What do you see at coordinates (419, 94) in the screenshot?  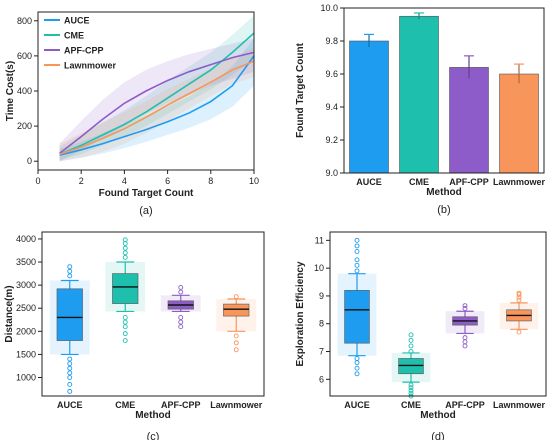 I see `bar-cme` at bounding box center [419, 94].